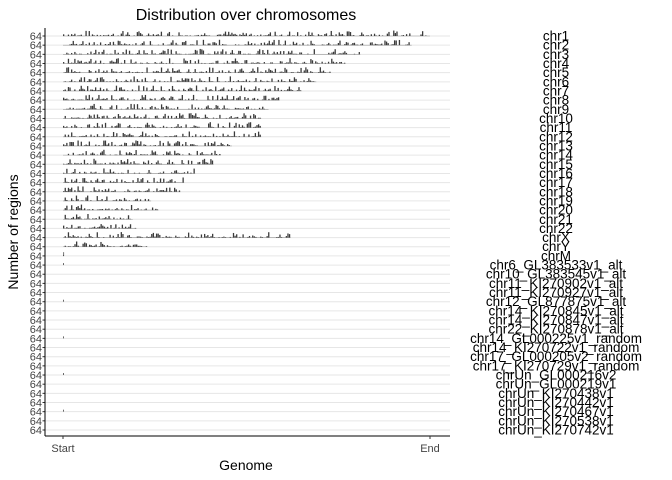 The image size is (672, 480). I want to click on chromosome-label: chr14_KI270847v1_alt, so click(555, 320).